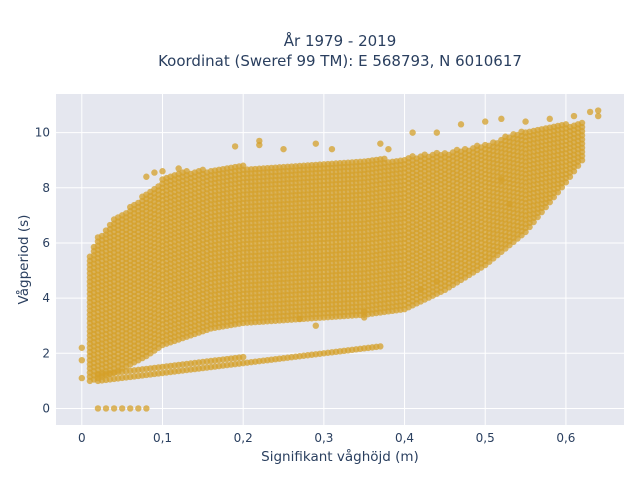 The image size is (640, 480). Describe the element at coordinates (565, 438) in the screenshot. I see `x-tick-label: 0,6` at that location.